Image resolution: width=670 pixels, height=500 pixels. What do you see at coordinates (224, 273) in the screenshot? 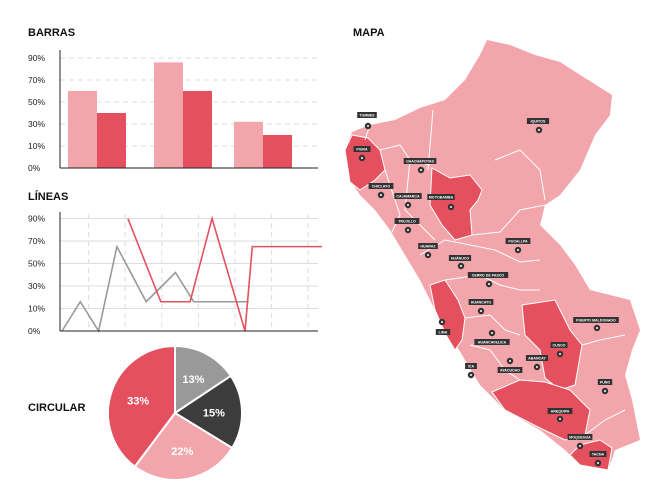
I see `line-series` at bounding box center [224, 273].